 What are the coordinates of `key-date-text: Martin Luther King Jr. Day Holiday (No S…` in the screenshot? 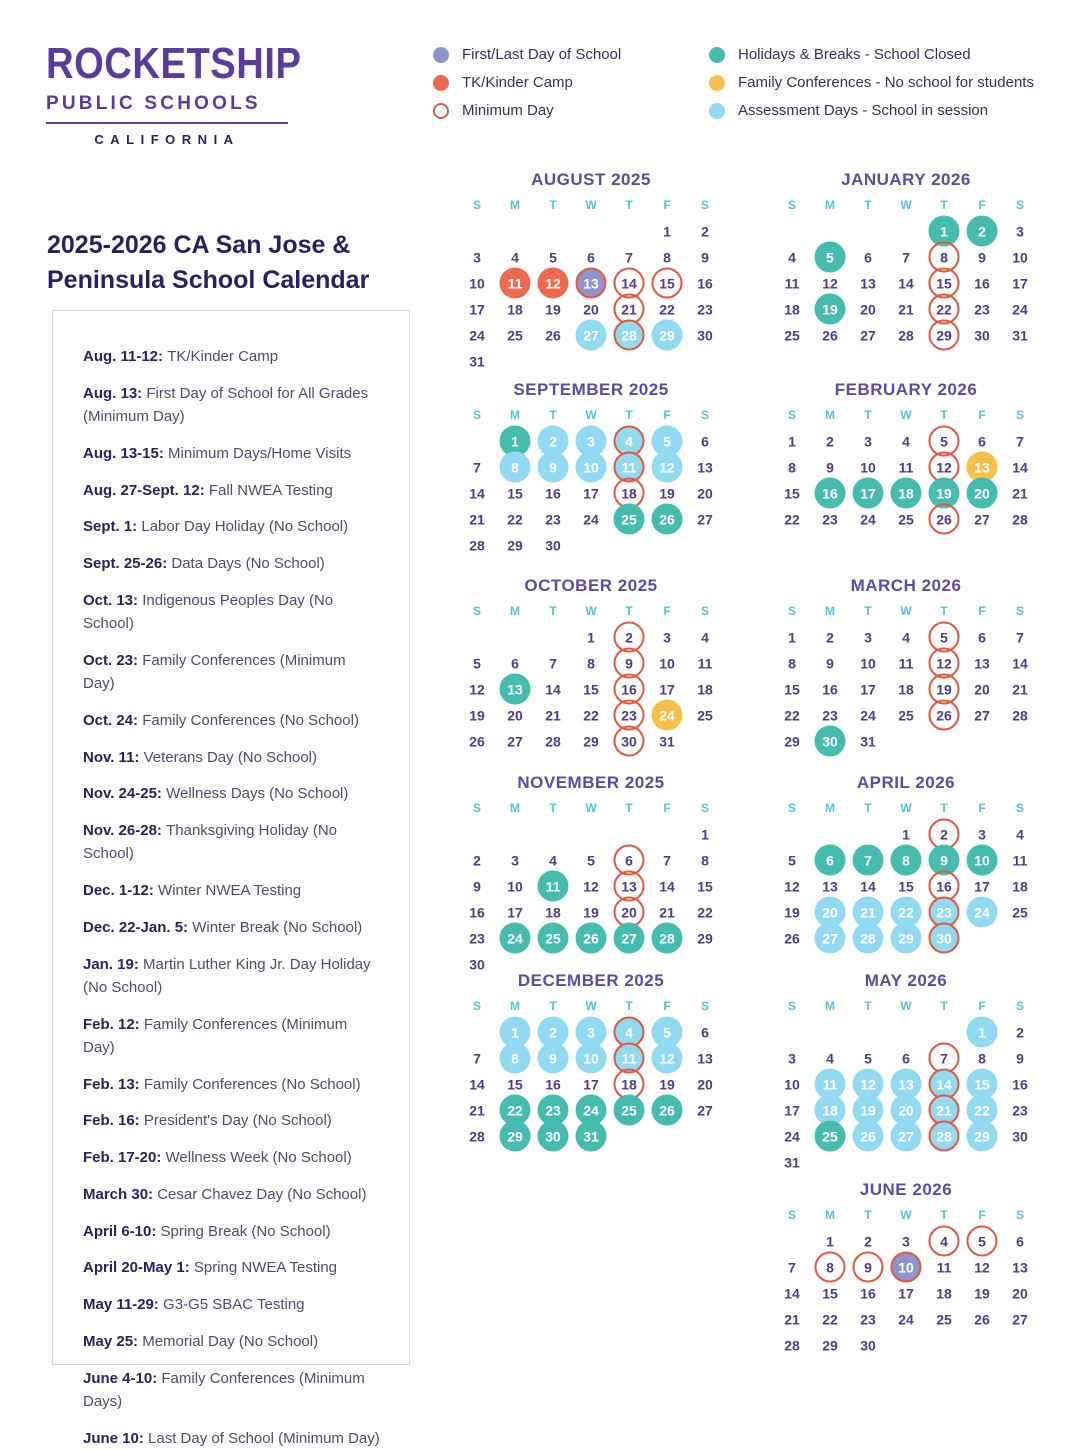 It's located at (227, 975).